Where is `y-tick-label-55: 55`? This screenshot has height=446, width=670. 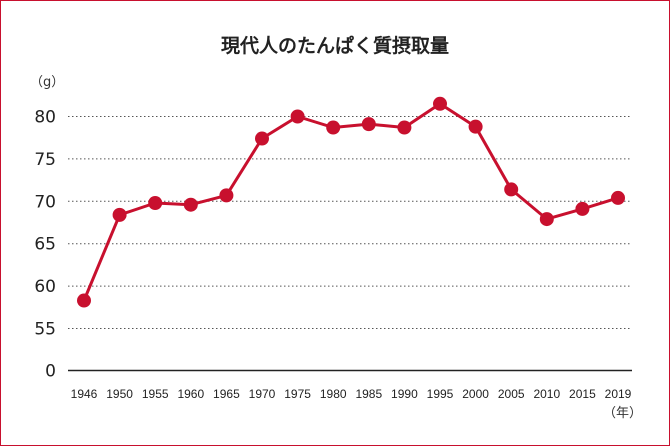
y-tick-label-55: 55 is located at coordinates (45, 330).